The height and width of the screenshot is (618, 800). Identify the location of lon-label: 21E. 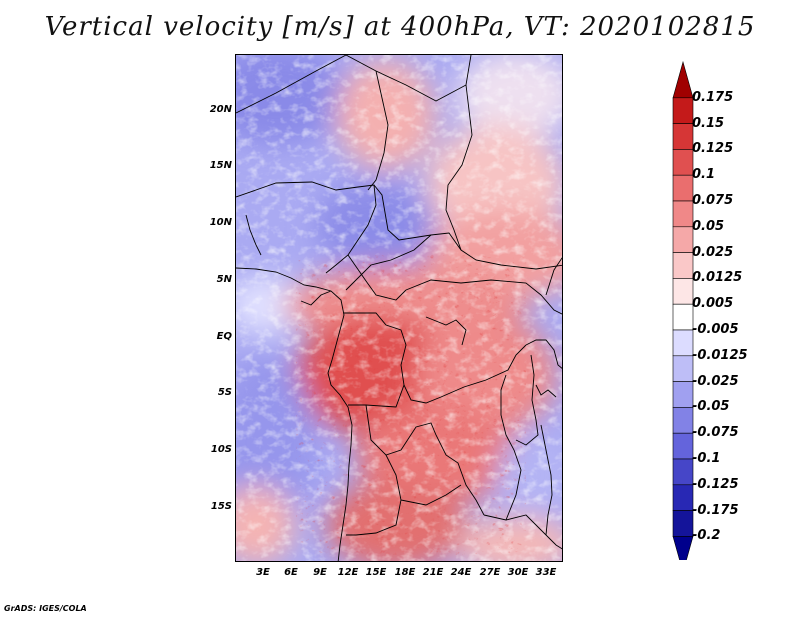
(433, 572).